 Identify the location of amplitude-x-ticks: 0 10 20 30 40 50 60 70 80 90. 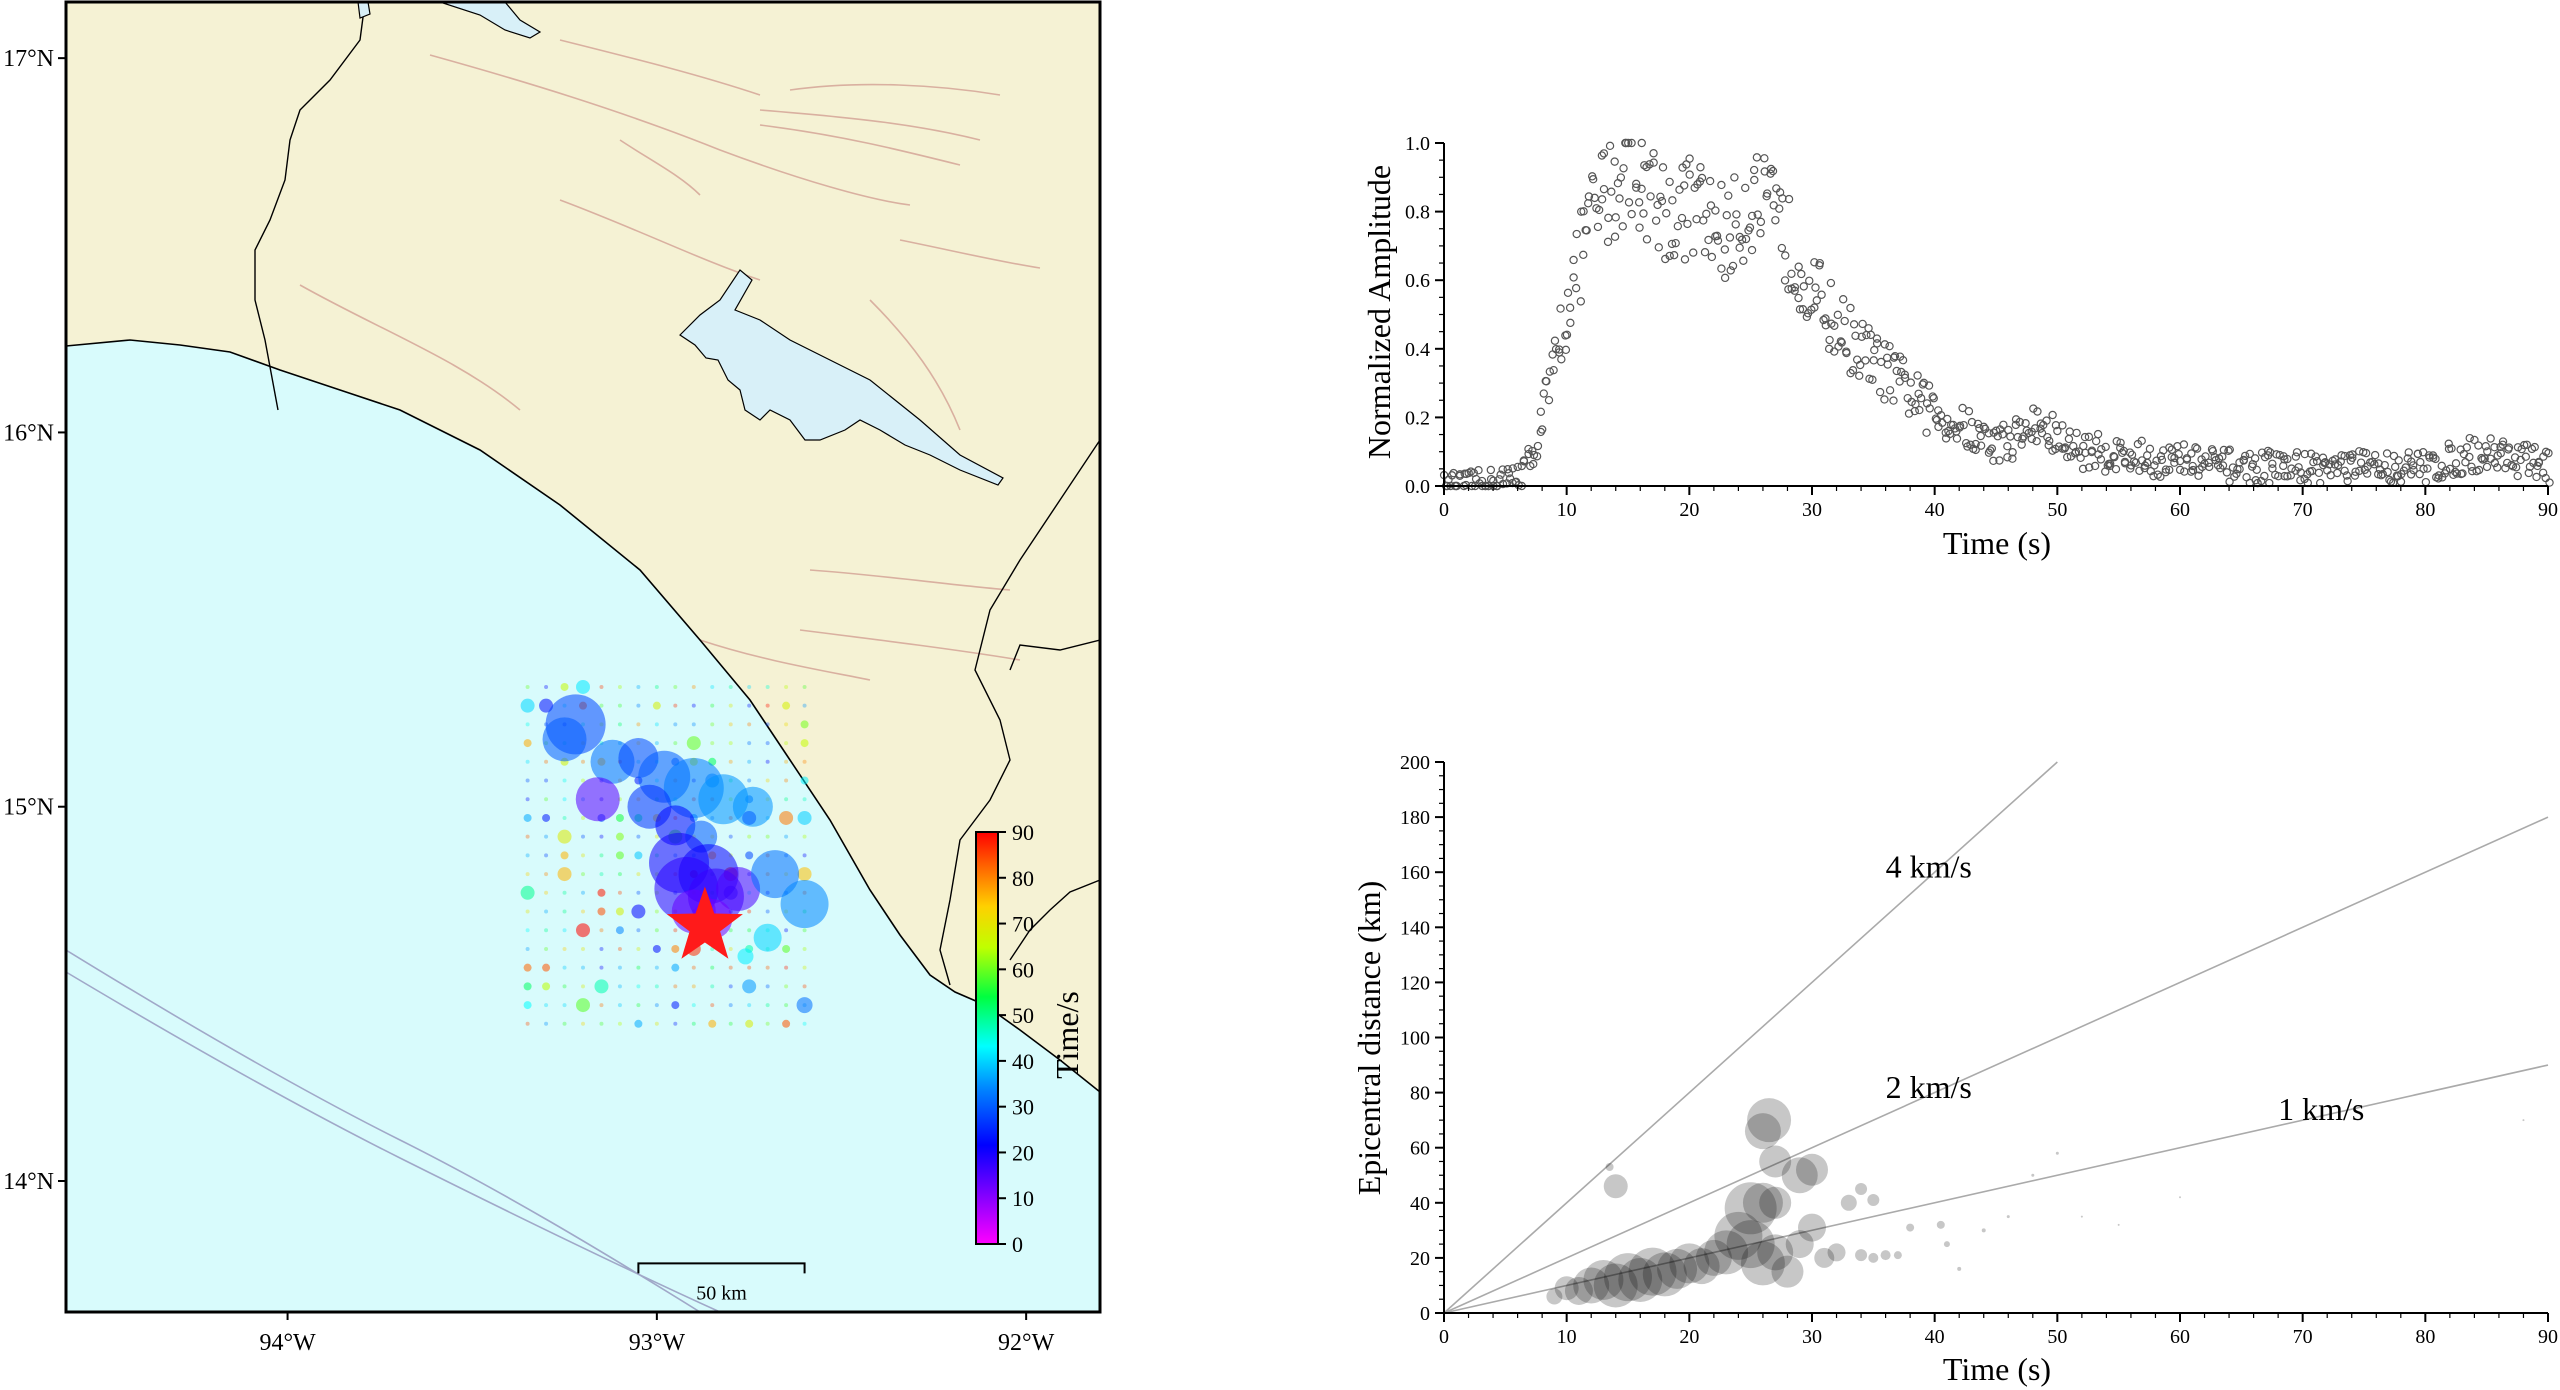
(1998, 503).